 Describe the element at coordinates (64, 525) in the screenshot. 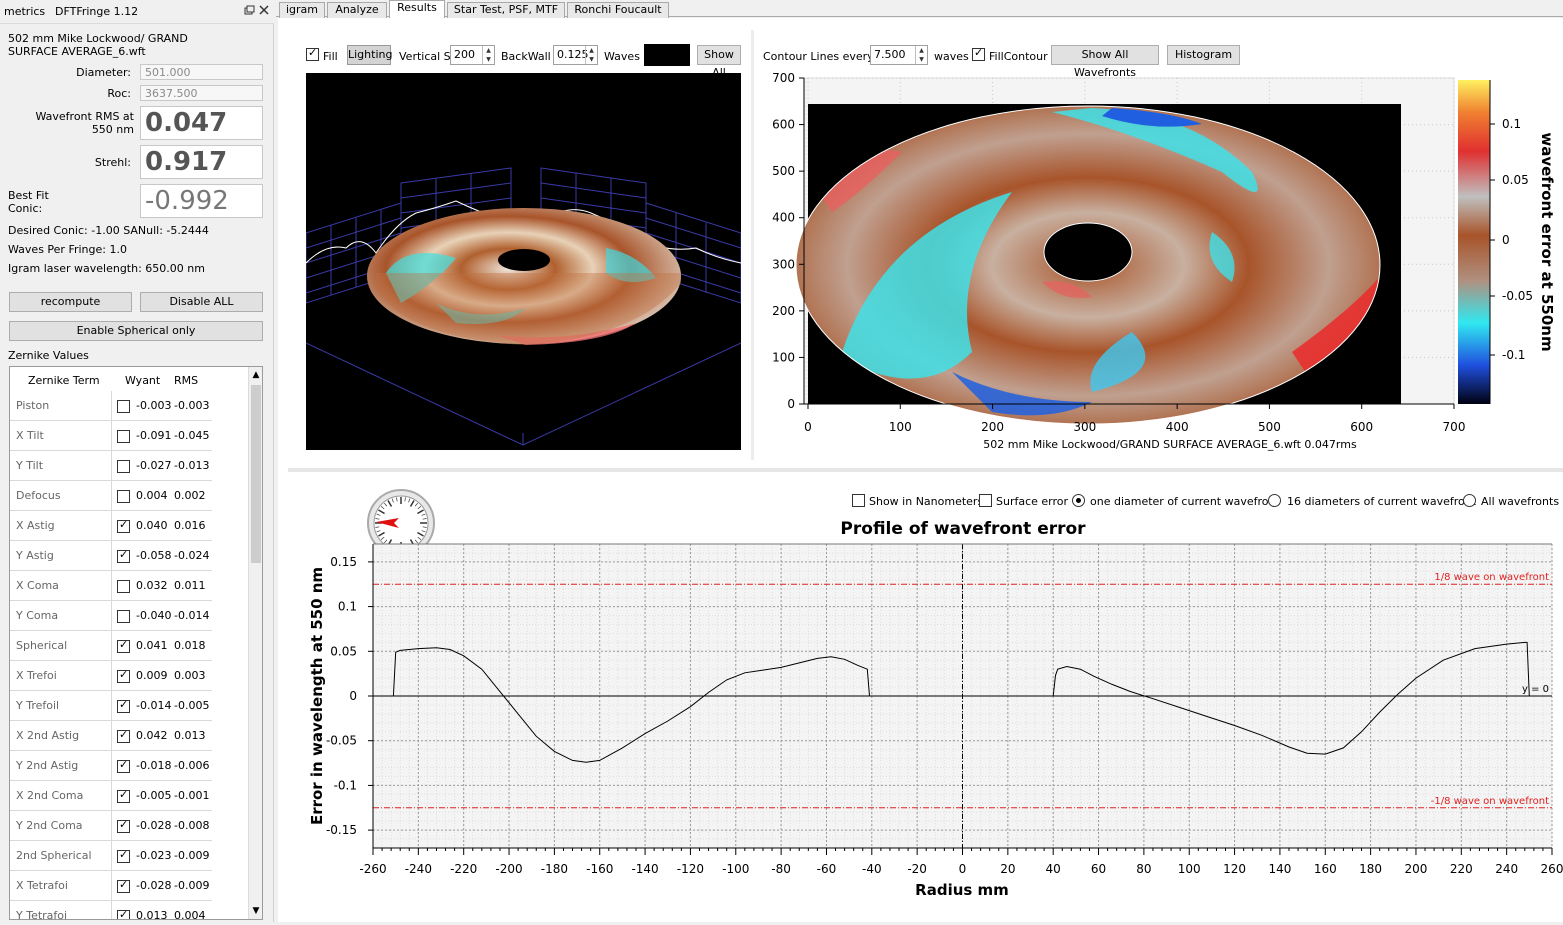

I see `zernike-term: X Astig` at that location.